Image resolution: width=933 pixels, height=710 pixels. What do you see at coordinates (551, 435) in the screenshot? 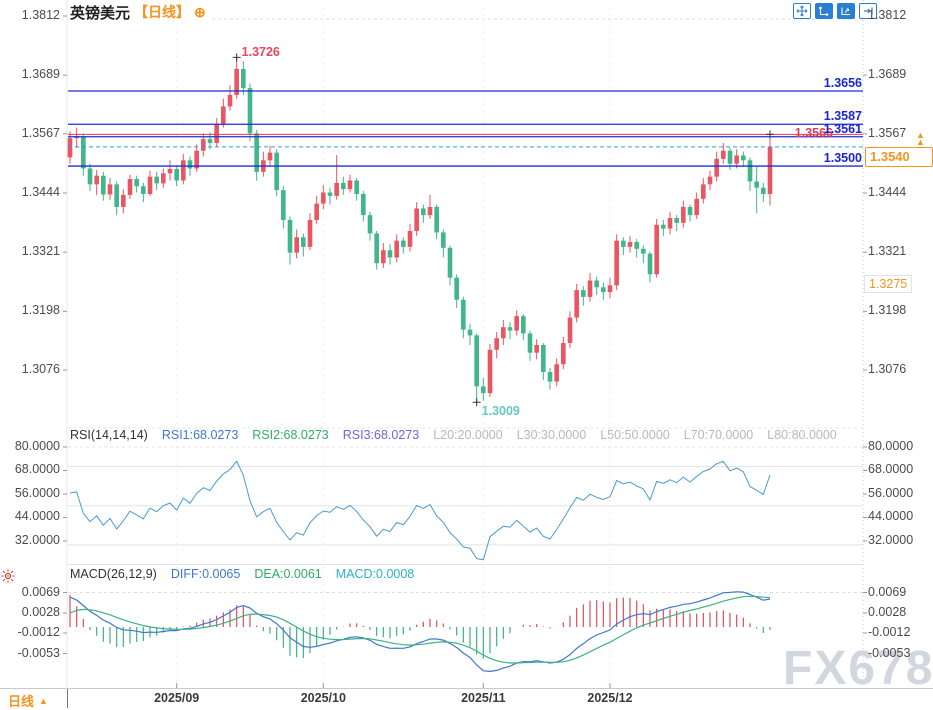
I see `rsi-level-30: L30:30.0000` at bounding box center [551, 435].